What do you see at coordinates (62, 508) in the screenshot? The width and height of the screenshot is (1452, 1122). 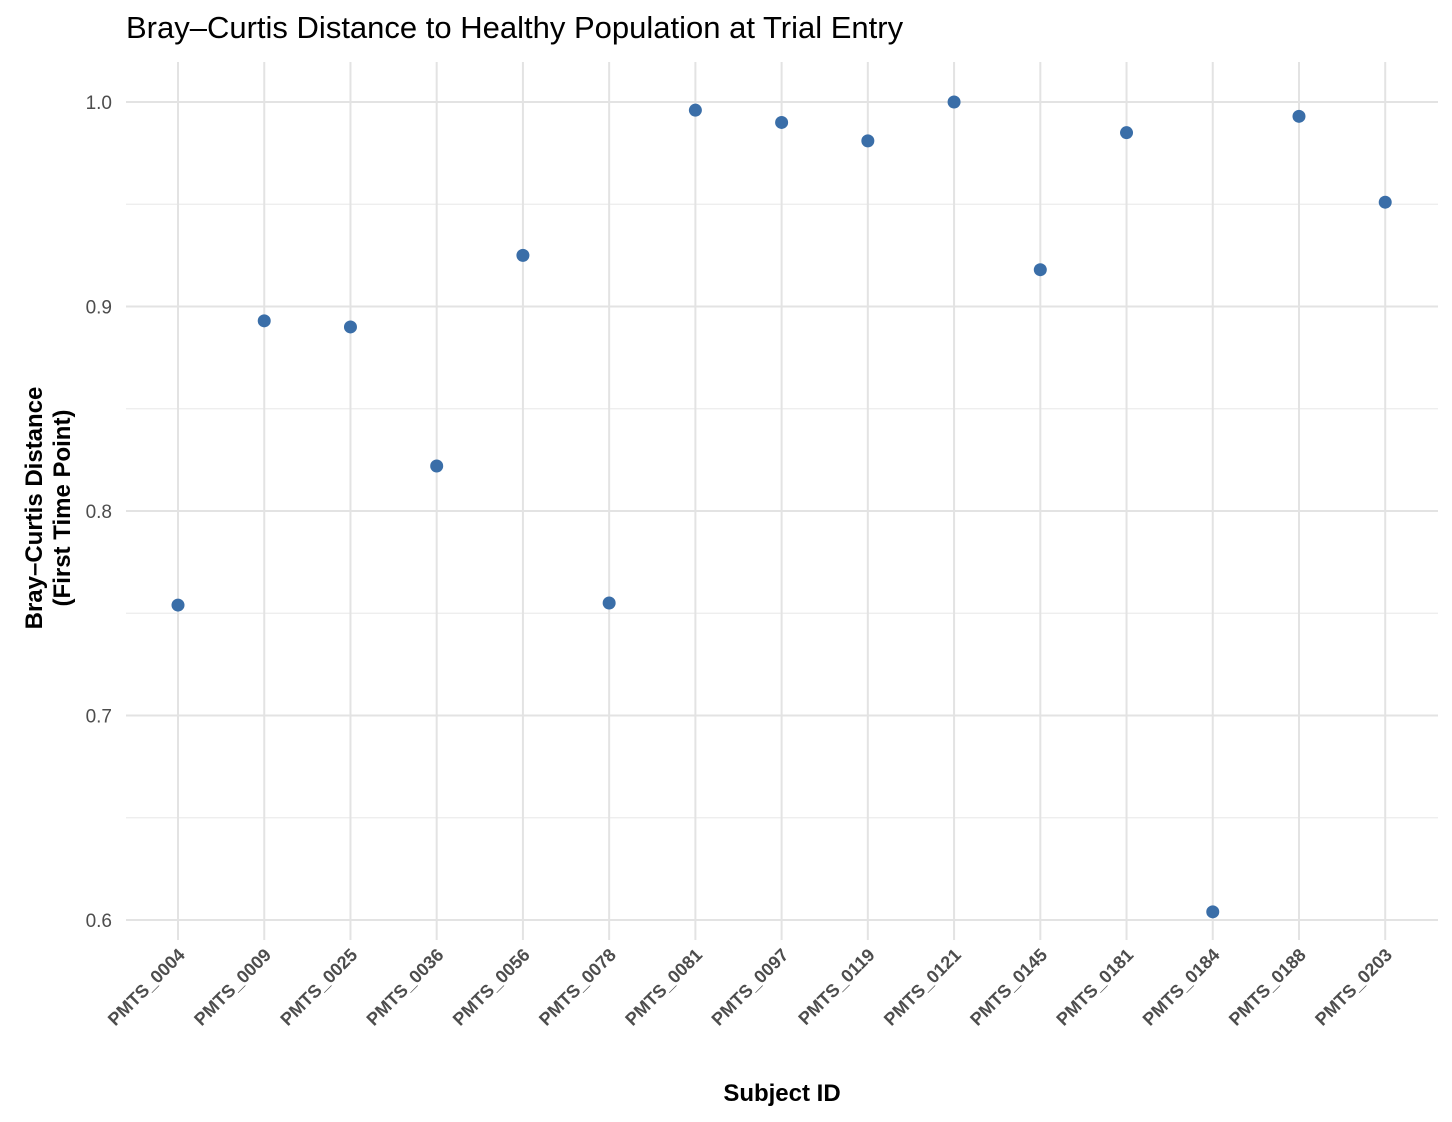 I see `y-axis-title-line-2: (First Time Point)` at bounding box center [62, 508].